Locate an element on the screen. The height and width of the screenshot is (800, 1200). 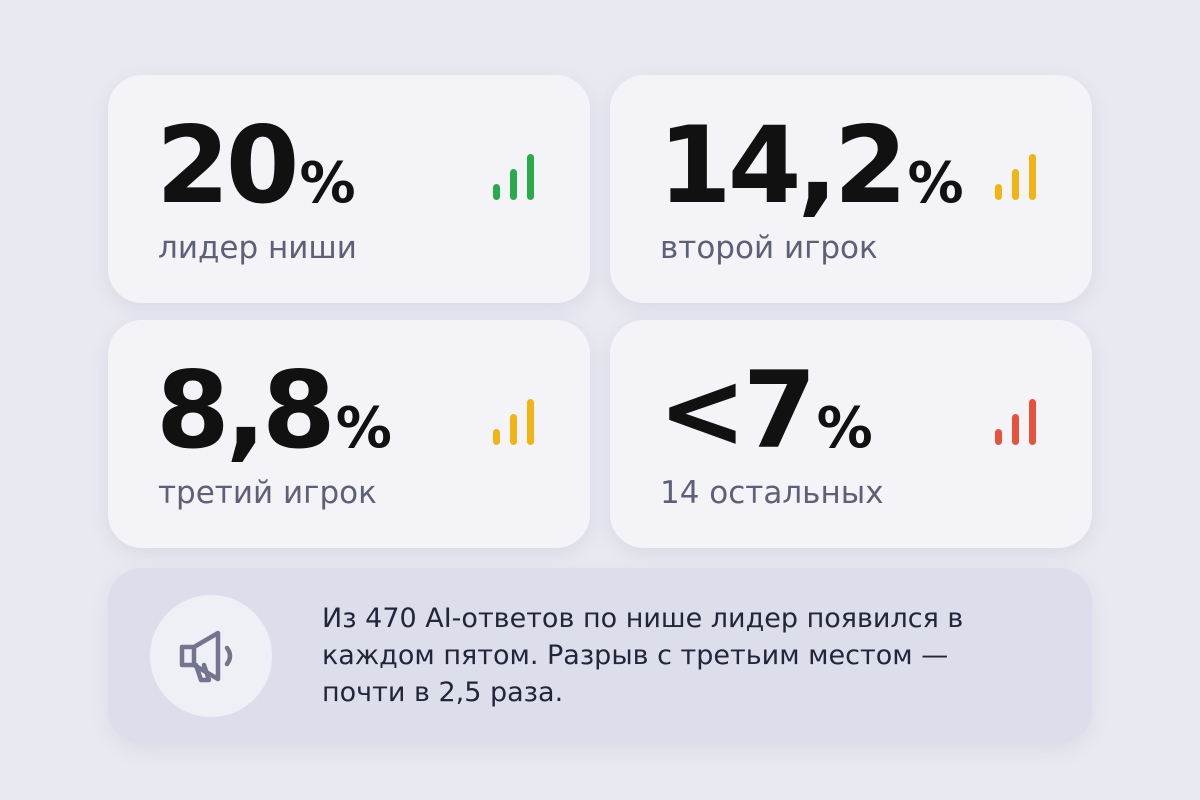
stat-label: лидер ниши is located at coordinates (257, 248).